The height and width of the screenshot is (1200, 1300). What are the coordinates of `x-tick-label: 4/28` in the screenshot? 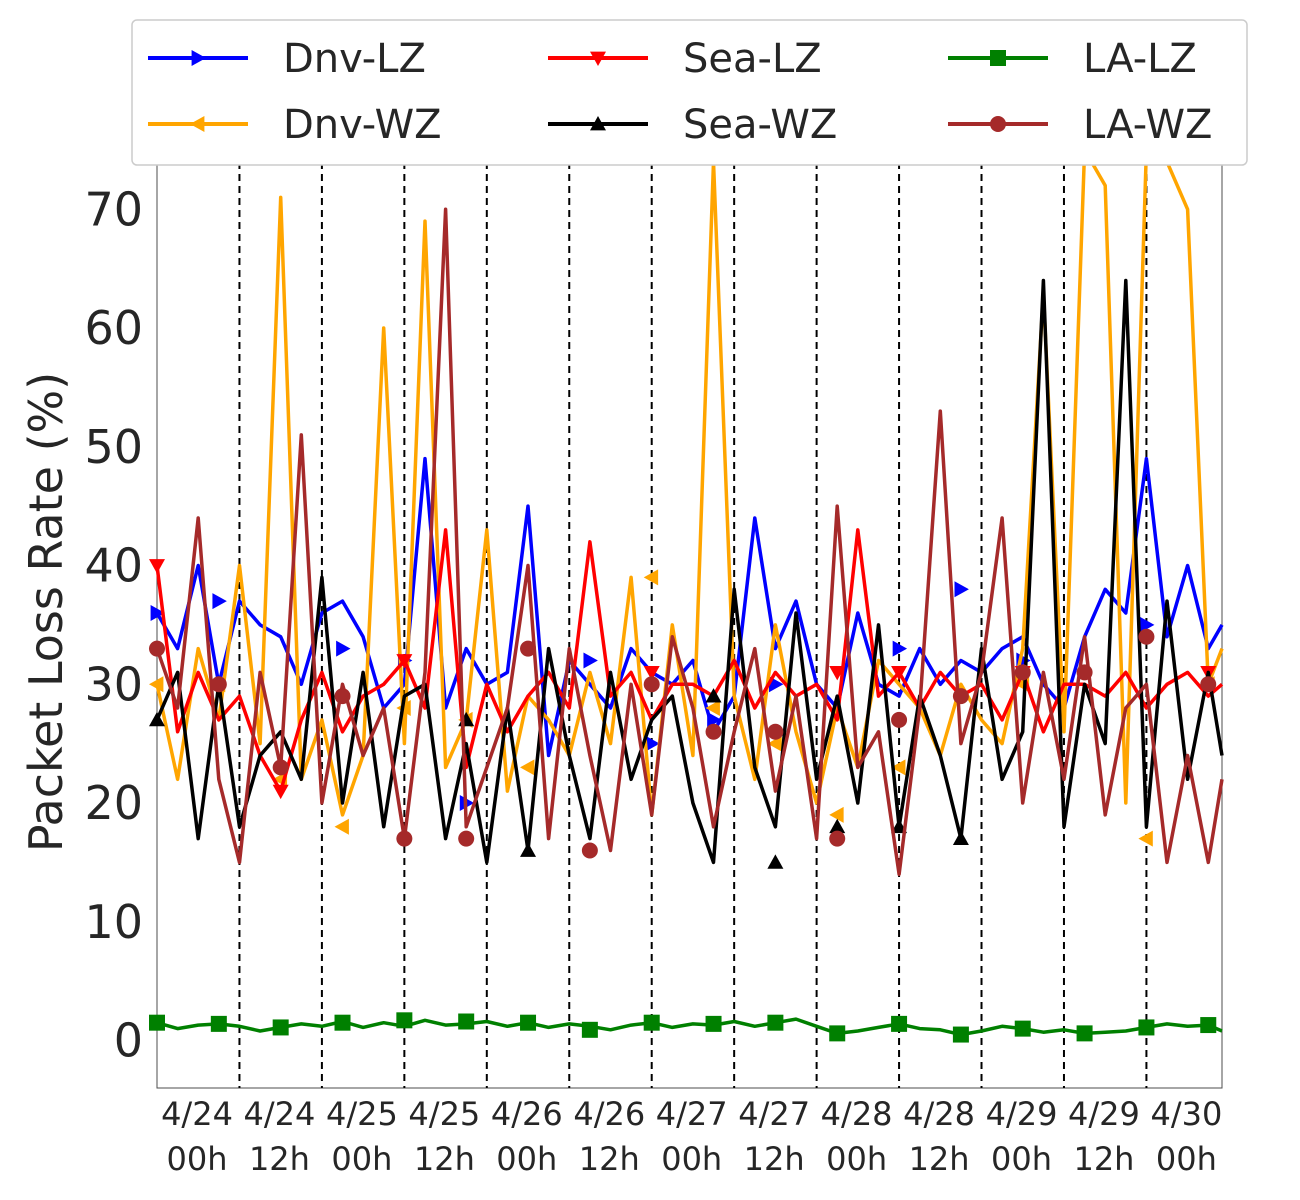 It's located at (857, 1114).